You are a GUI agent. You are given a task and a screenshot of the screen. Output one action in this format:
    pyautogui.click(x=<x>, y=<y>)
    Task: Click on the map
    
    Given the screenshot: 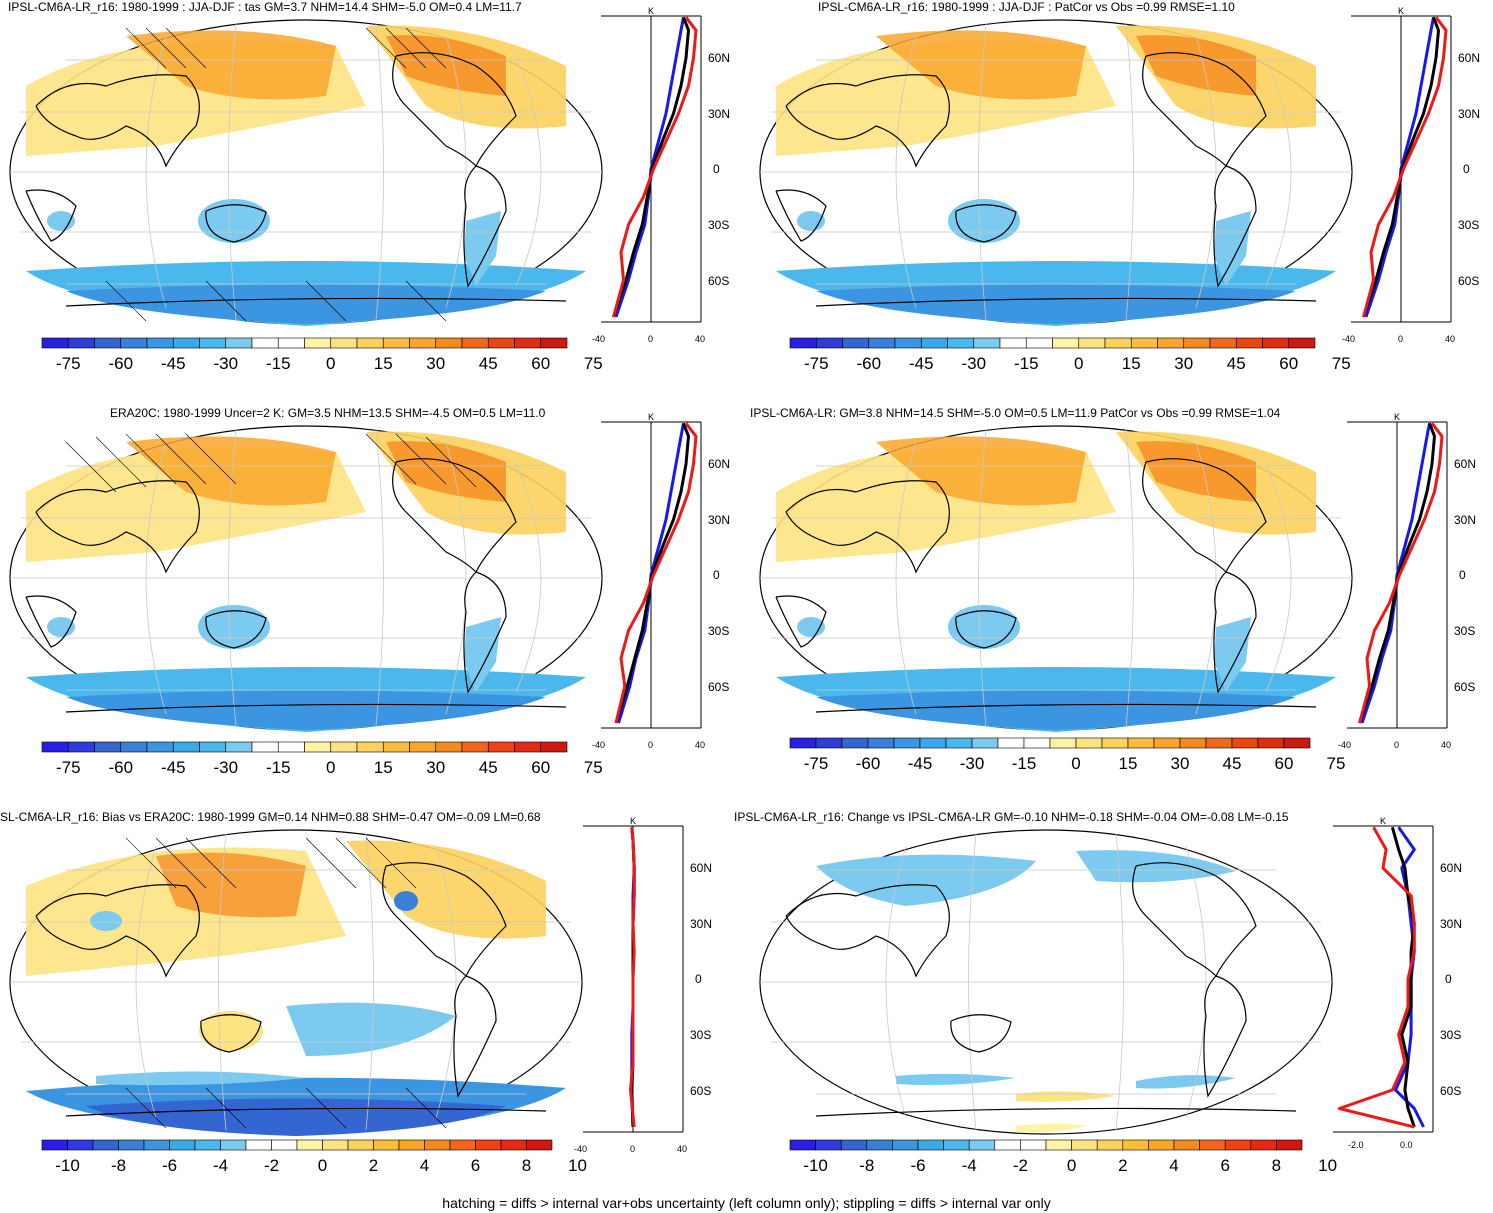 What is the action you would take?
    pyautogui.click(x=1056, y=578)
    